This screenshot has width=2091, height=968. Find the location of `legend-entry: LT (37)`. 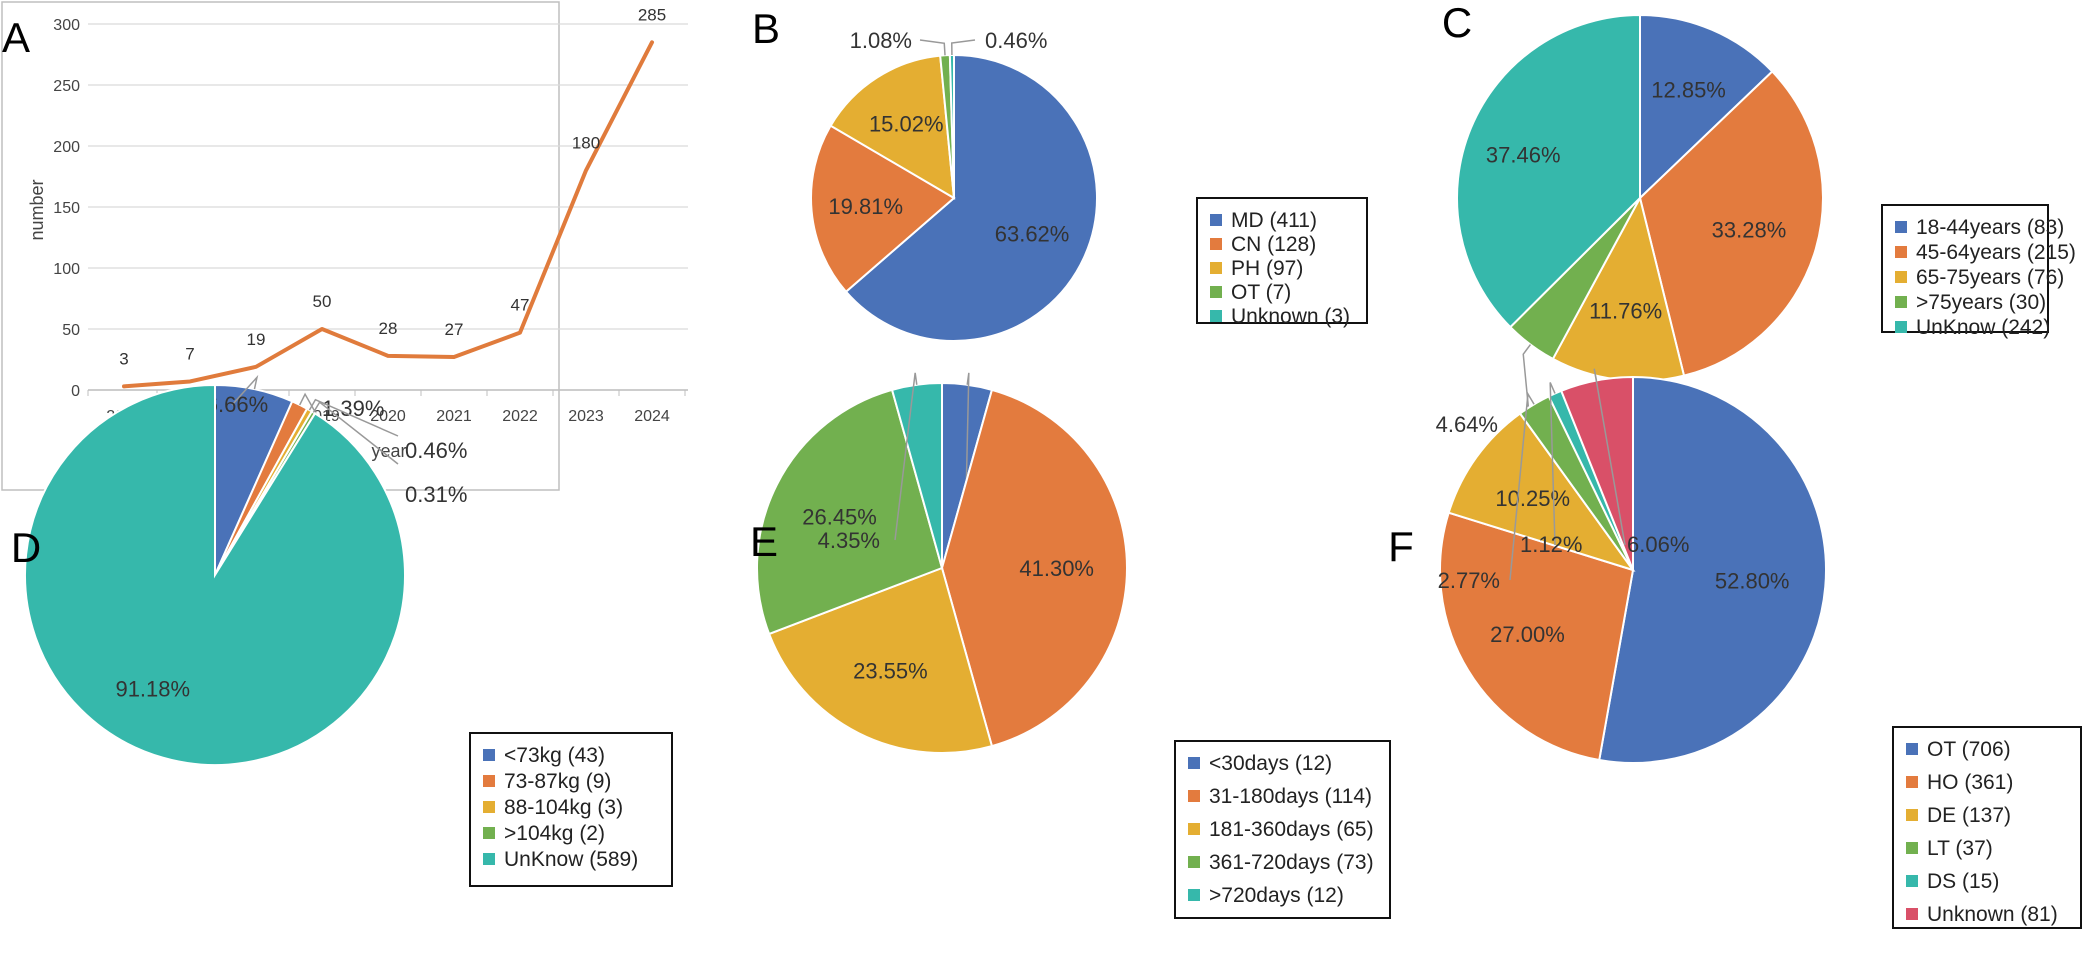

legend-entry: LT (37) is located at coordinates (1960, 848).